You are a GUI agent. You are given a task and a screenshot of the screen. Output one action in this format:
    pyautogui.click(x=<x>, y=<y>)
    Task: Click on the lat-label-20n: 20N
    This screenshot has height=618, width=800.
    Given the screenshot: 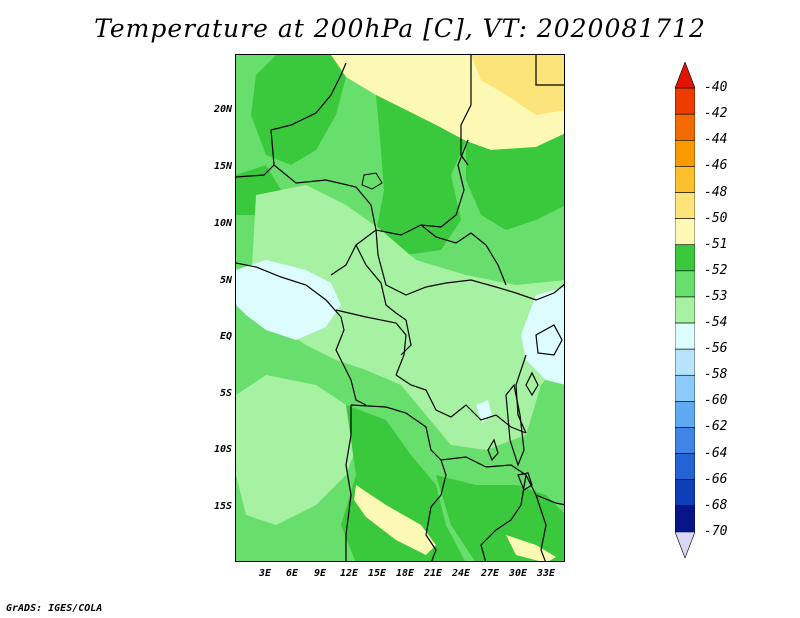 What is the action you would take?
    pyautogui.click(x=222, y=109)
    